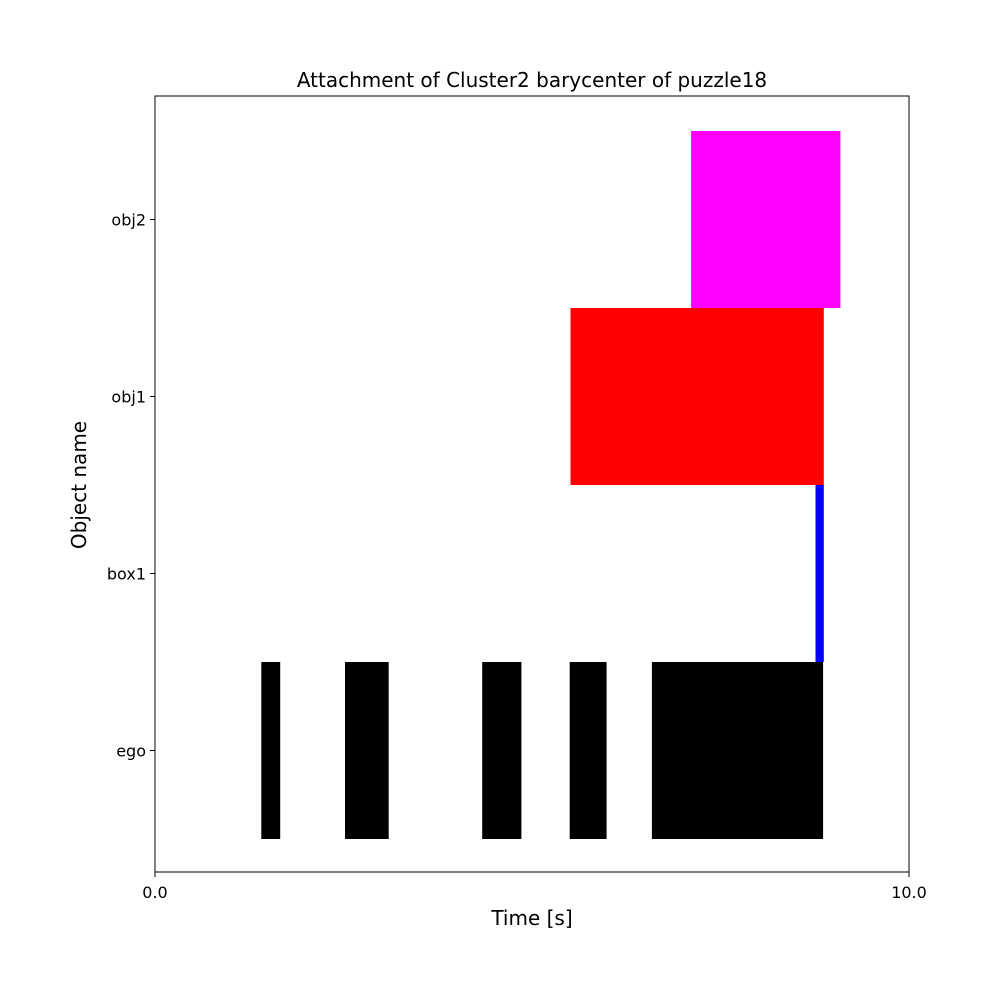 This screenshot has height=1000, width=1000. Describe the element at coordinates (534, 887) in the screenshot. I see `x-axis: 0.0 10.0` at that location.